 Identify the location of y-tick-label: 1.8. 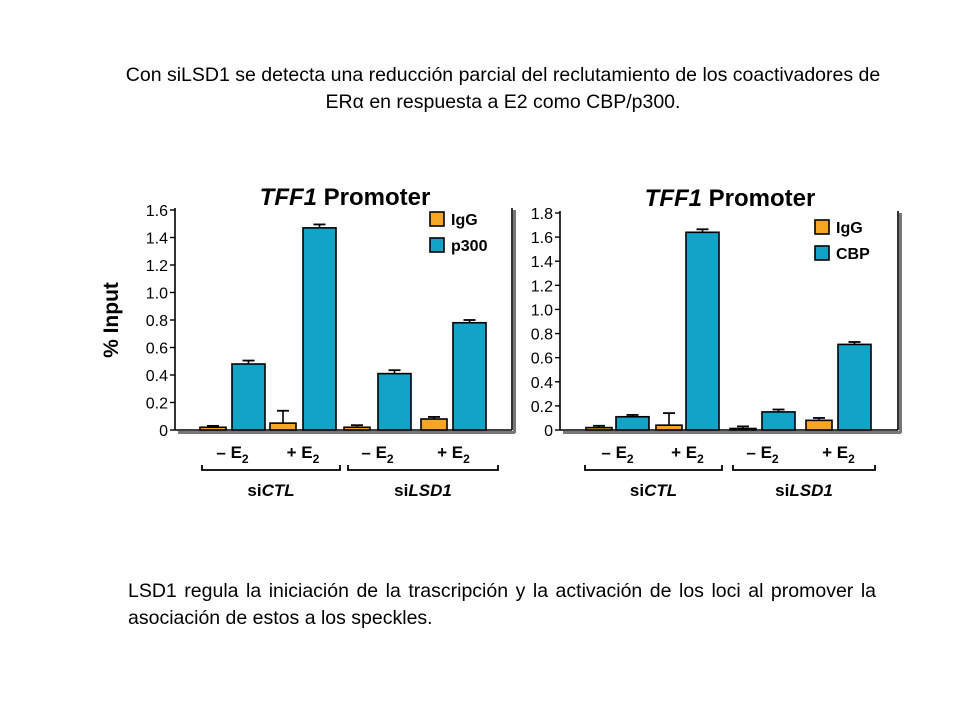
(542, 214).